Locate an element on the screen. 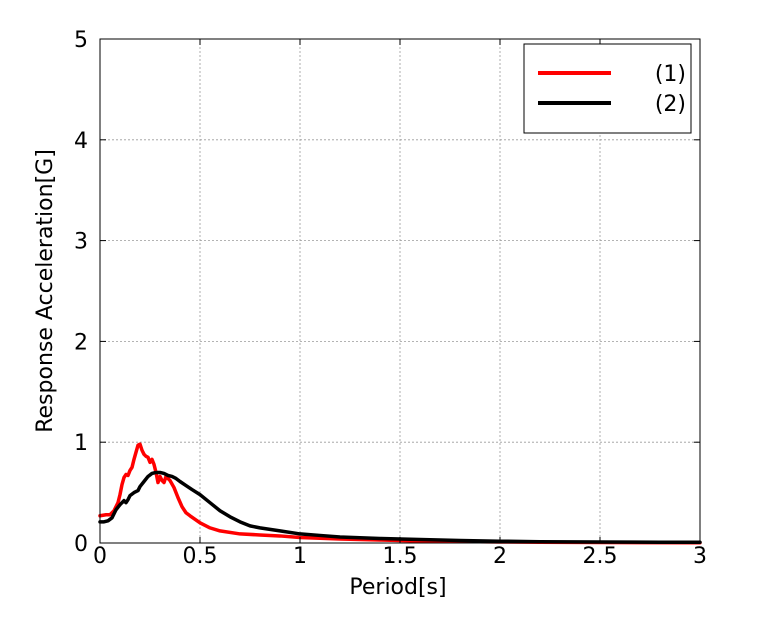  legend: (1)(2) is located at coordinates (607, 88).